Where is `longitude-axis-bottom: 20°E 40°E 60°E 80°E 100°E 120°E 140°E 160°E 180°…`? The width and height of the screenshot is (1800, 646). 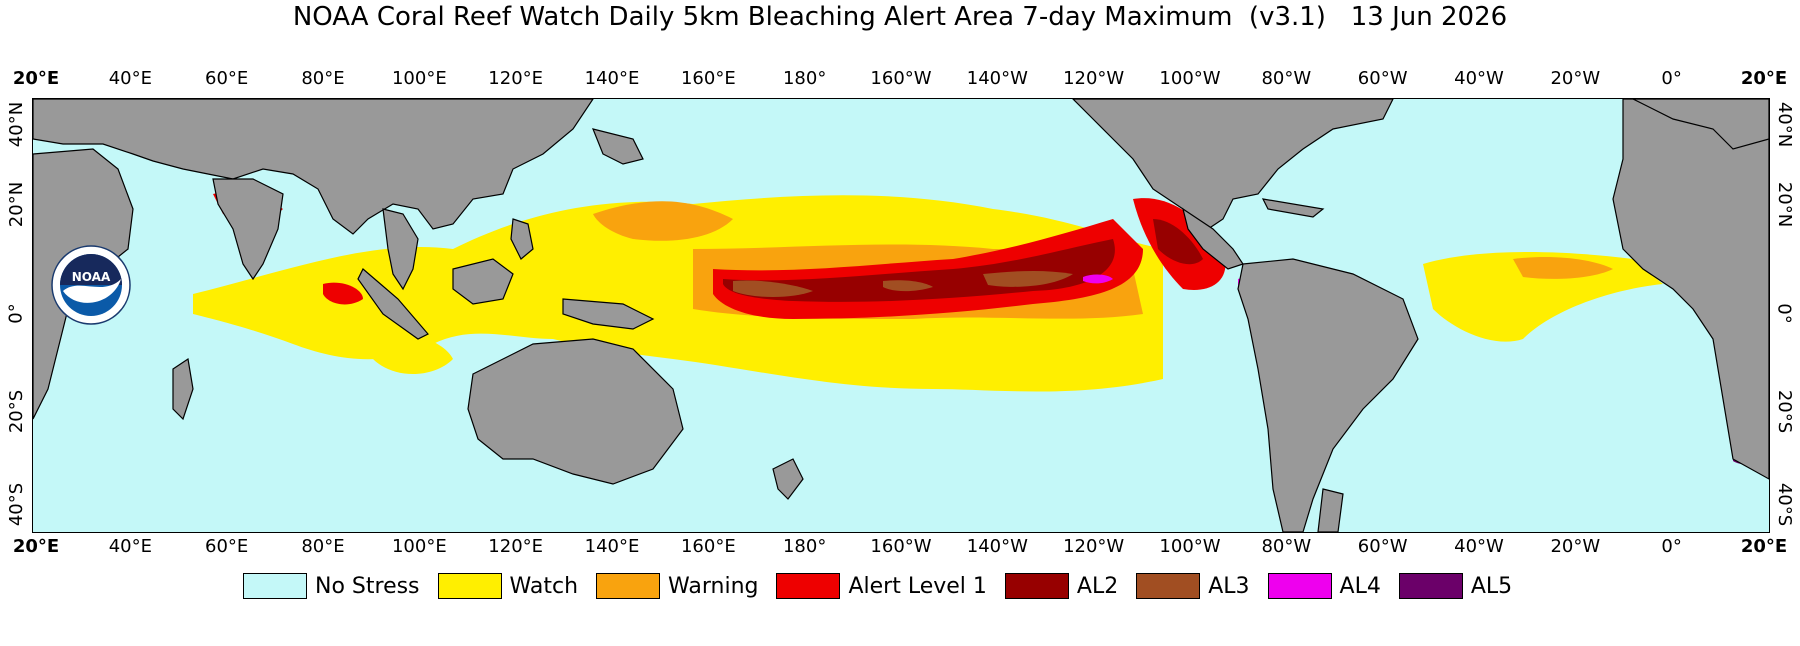 longitude-axis-bottom: 20°E 40°E 60°E 80°E 100°E 120°E 140°E 160°E 180°… is located at coordinates (900, 547).